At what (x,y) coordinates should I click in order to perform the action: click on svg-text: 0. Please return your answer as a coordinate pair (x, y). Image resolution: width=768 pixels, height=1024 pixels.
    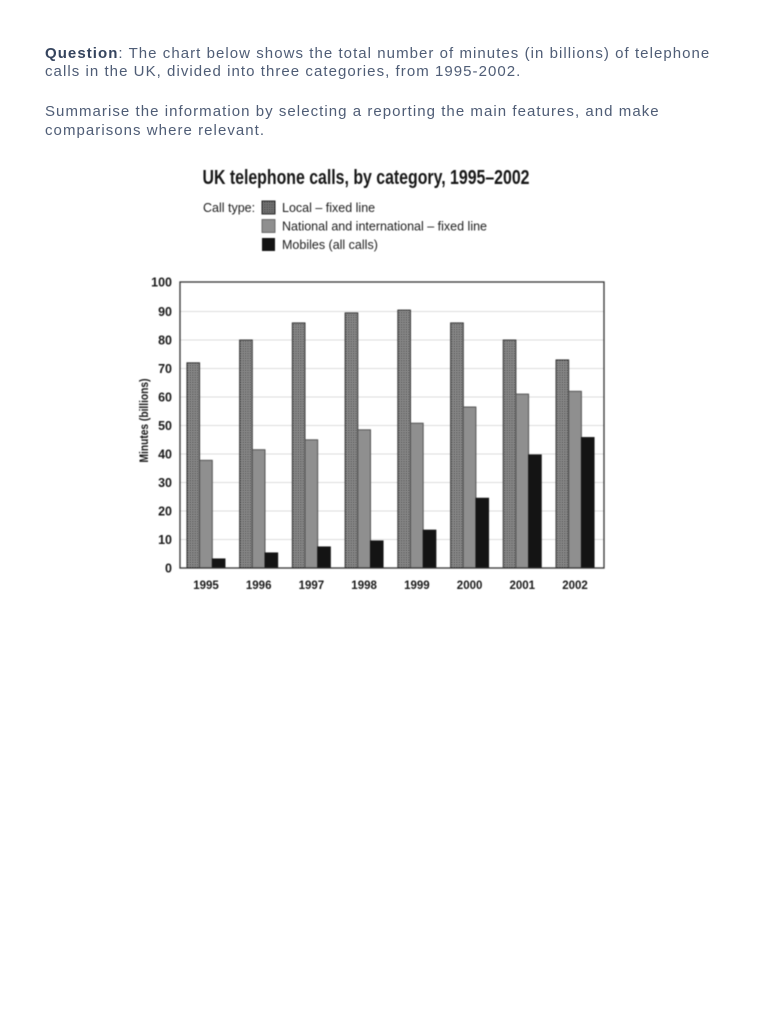
    Looking at the image, I should click on (168, 568).